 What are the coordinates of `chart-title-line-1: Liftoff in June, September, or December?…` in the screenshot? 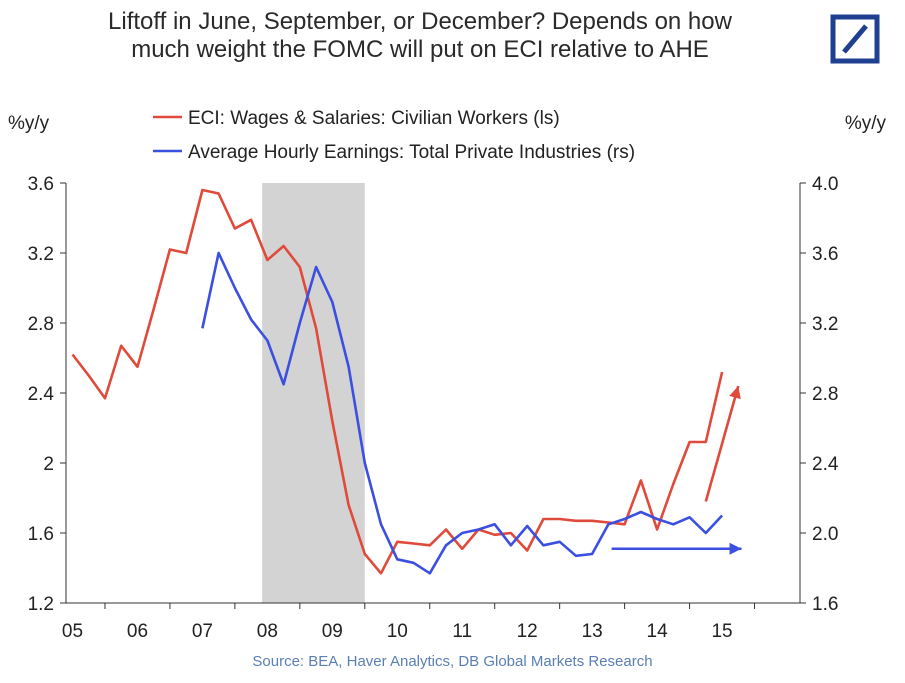 It's located at (420, 21).